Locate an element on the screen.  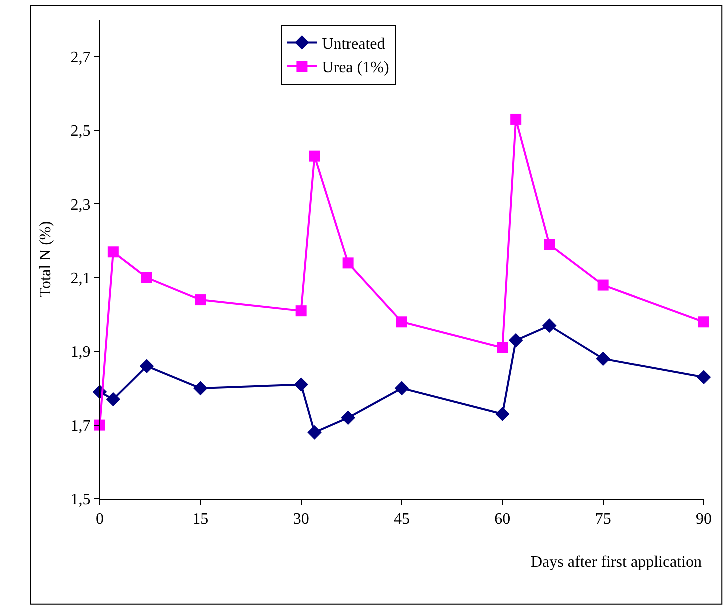
x-tick-label: 90 is located at coordinates (704, 519).